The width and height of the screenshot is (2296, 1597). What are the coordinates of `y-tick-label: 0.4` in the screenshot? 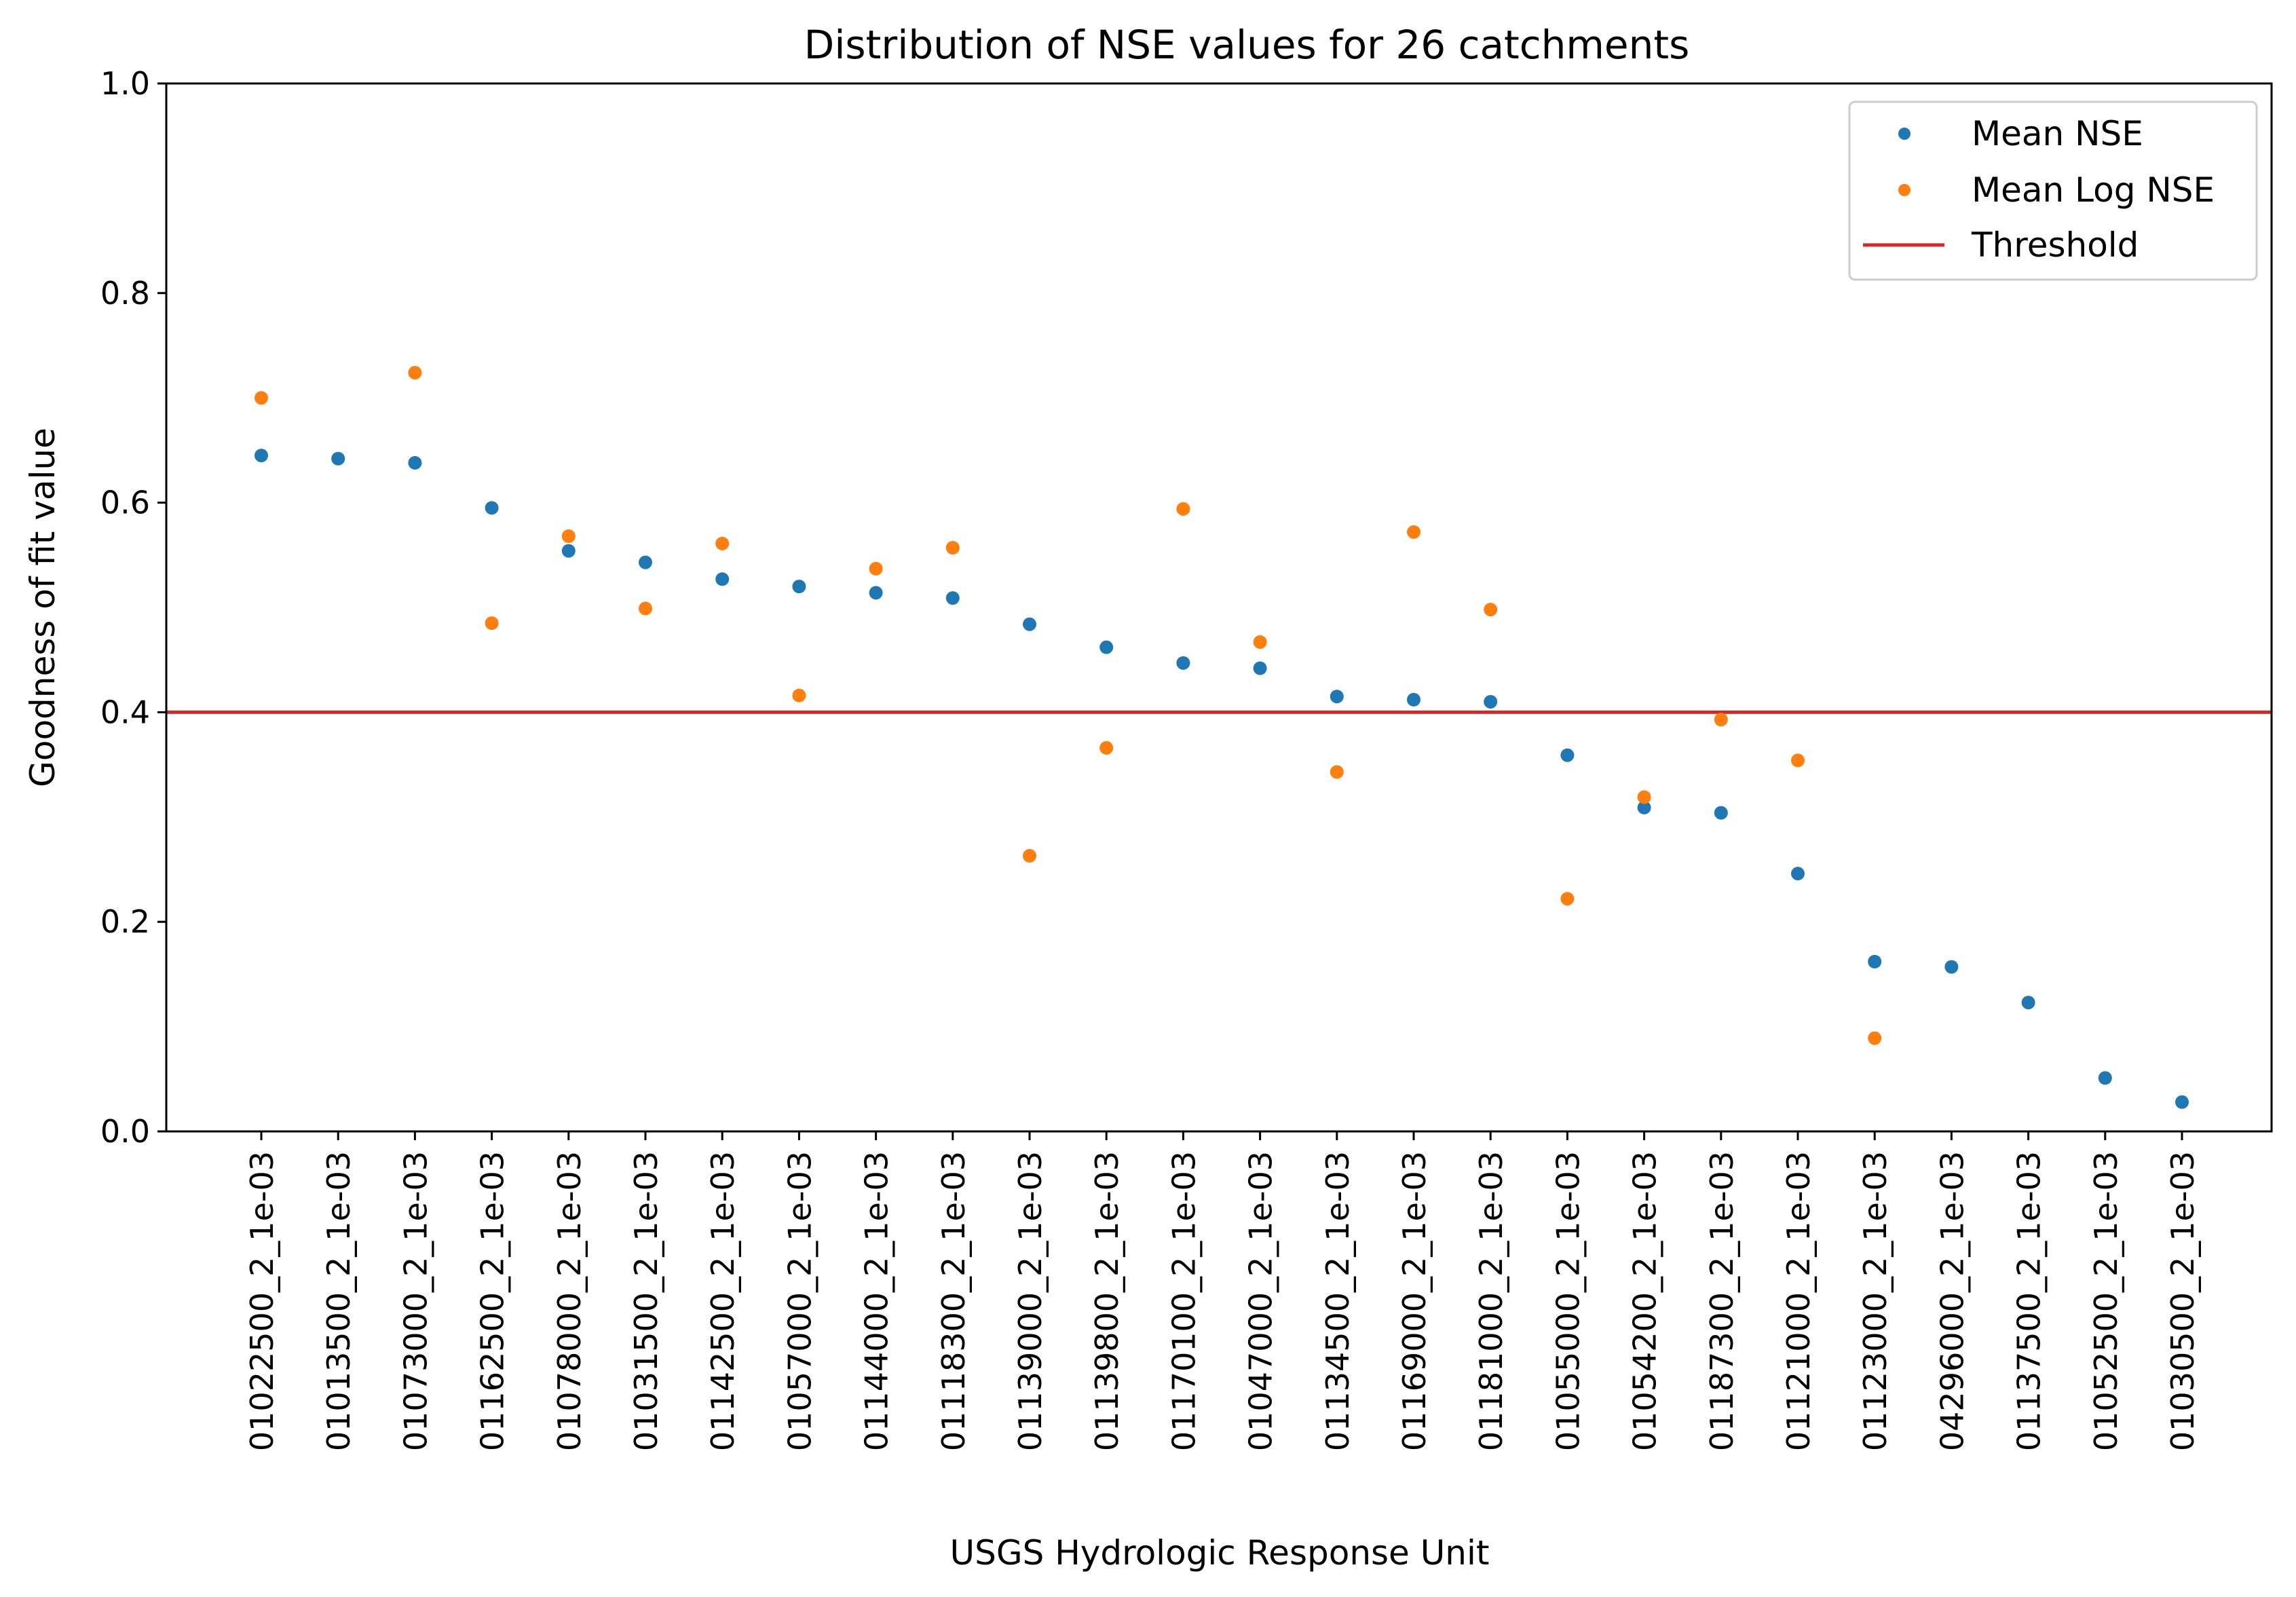 It's located at (125, 712).